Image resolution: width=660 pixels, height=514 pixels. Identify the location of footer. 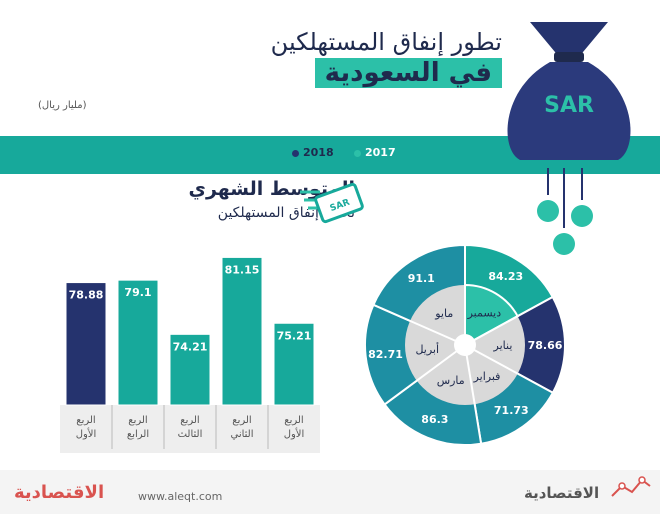
(330, 492).